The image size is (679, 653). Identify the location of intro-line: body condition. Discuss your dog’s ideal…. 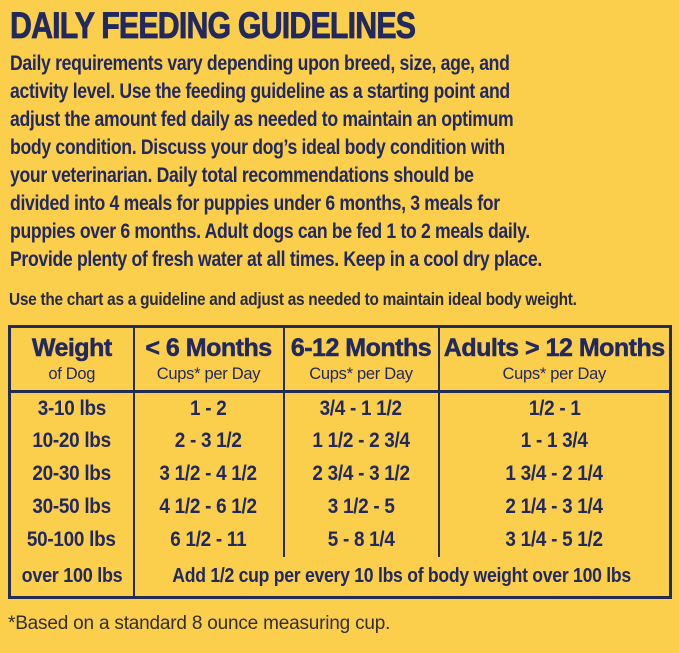
(257, 147).